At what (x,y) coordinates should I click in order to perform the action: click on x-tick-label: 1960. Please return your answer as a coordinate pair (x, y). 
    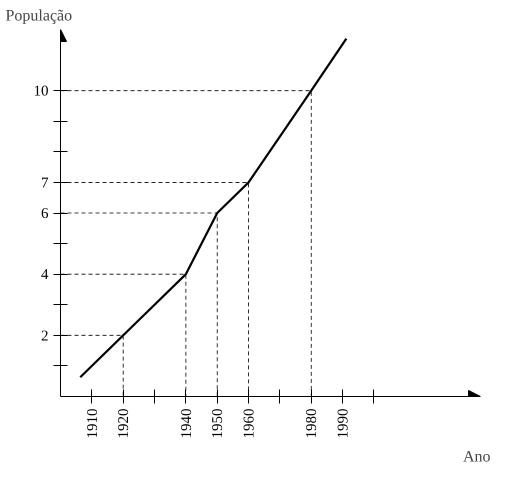
    Looking at the image, I should click on (250, 423).